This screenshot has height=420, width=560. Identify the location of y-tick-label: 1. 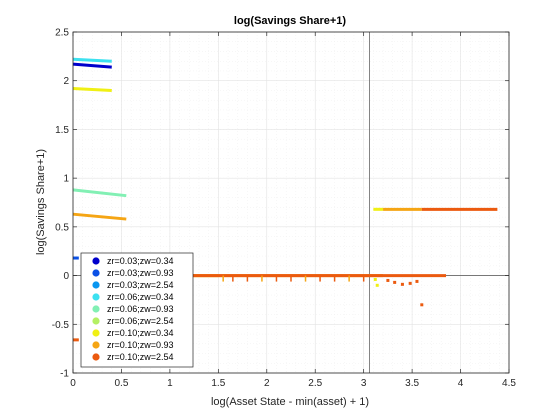
(66, 179).